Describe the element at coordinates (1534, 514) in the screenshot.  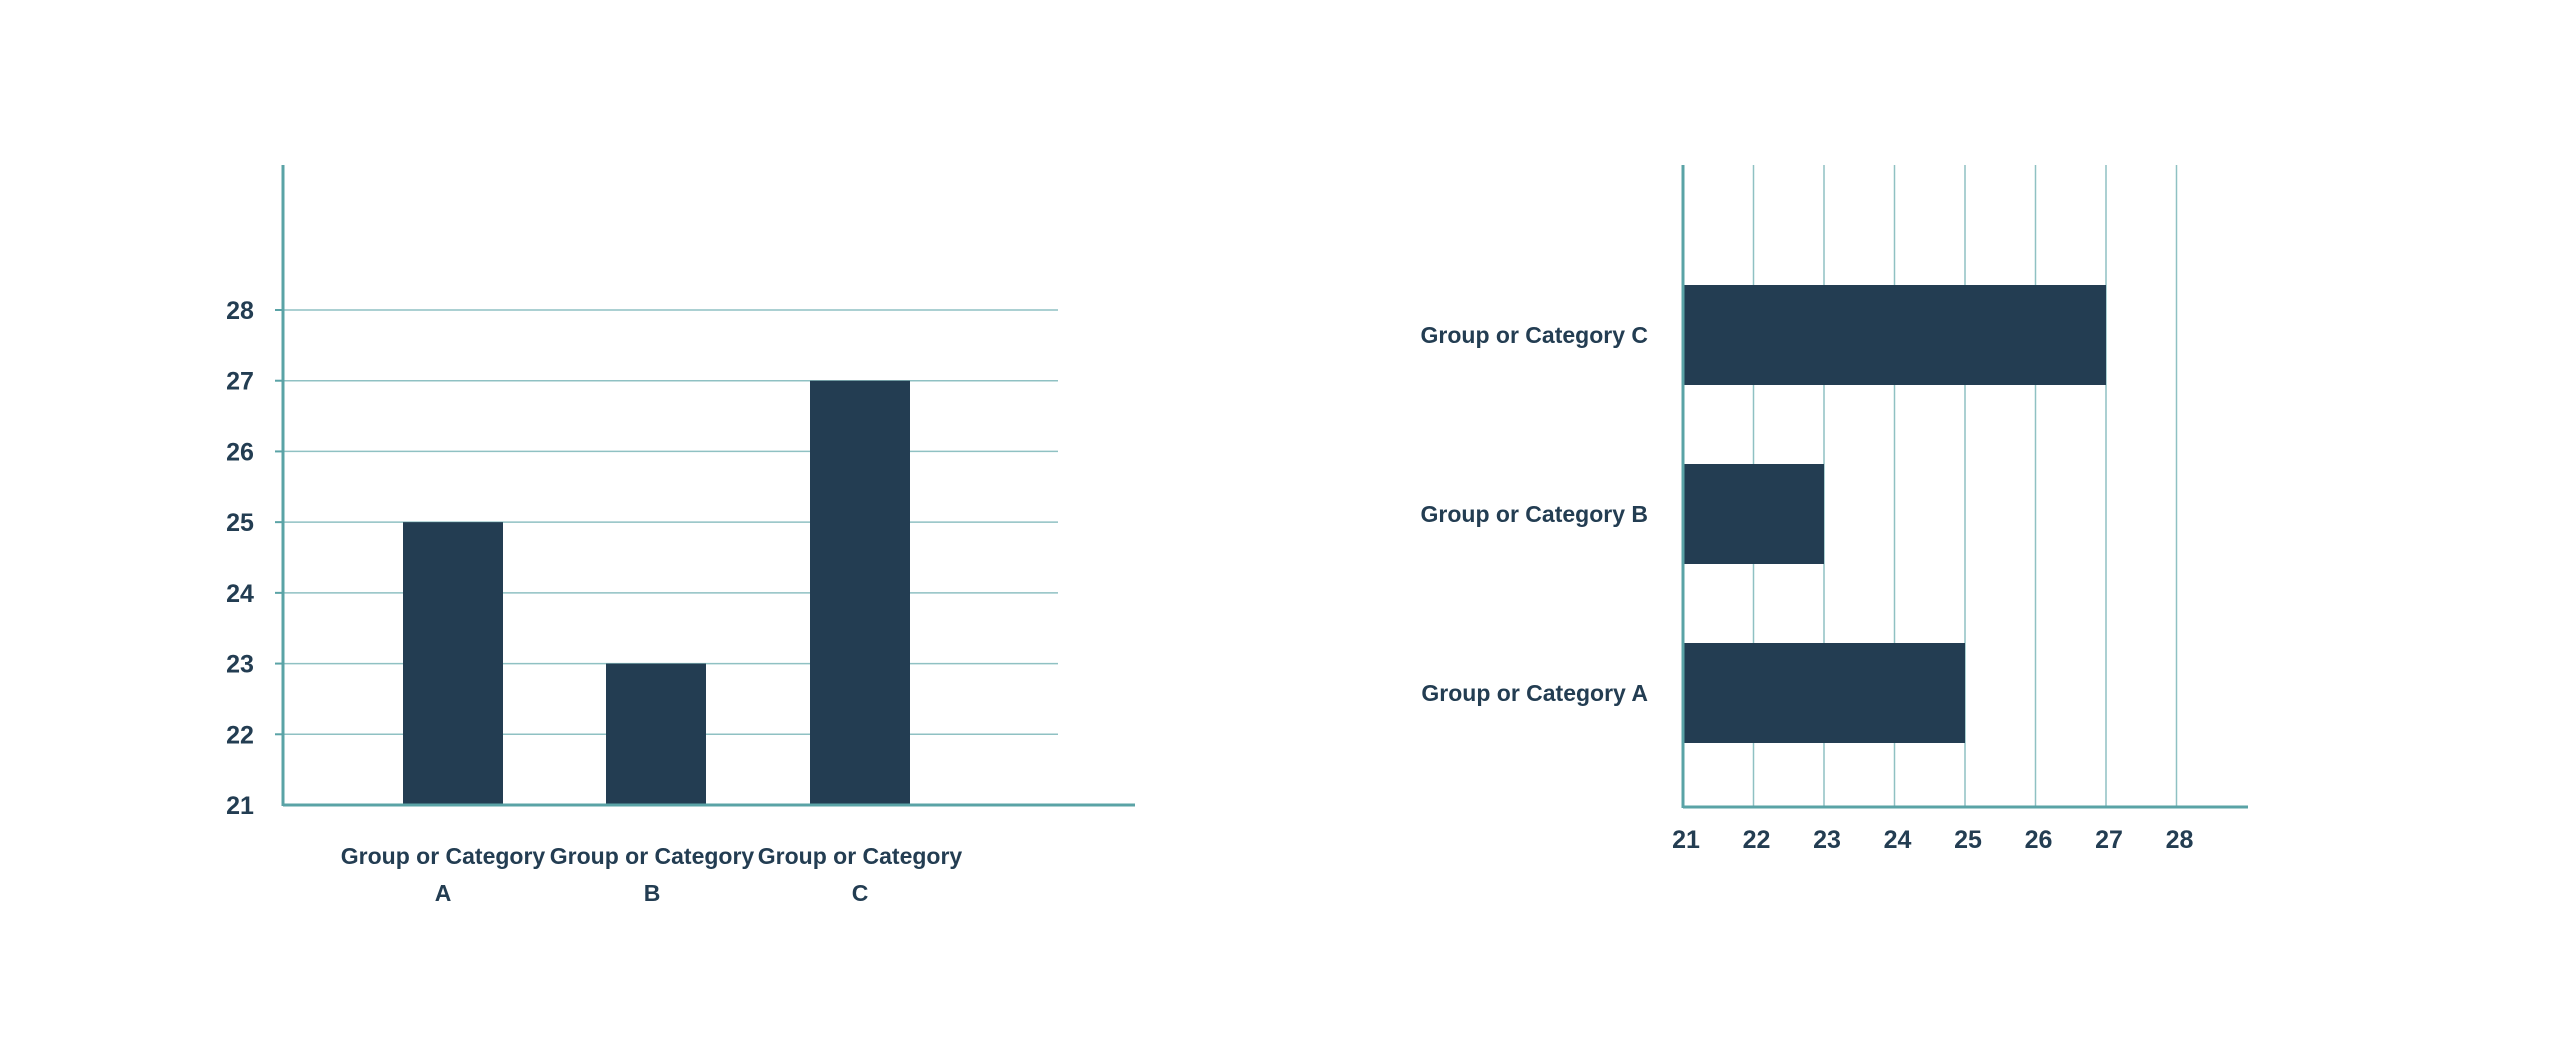
I see `y-category-label: Group or Category B` at that location.